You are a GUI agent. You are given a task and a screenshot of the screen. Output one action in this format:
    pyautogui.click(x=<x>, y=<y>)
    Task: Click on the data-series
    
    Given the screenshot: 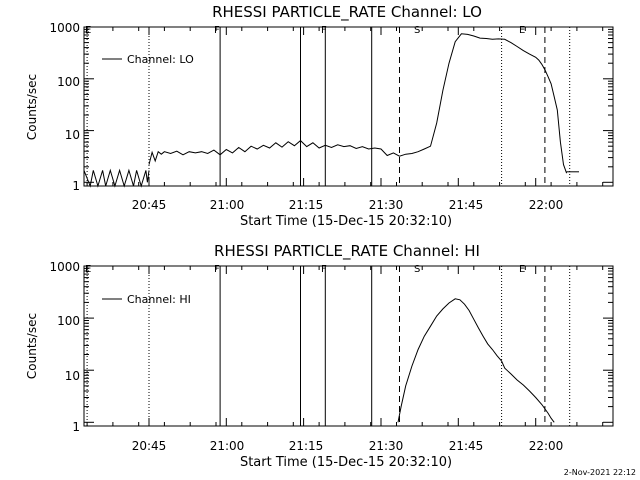 What is the action you would take?
    pyautogui.click(x=476, y=360)
    